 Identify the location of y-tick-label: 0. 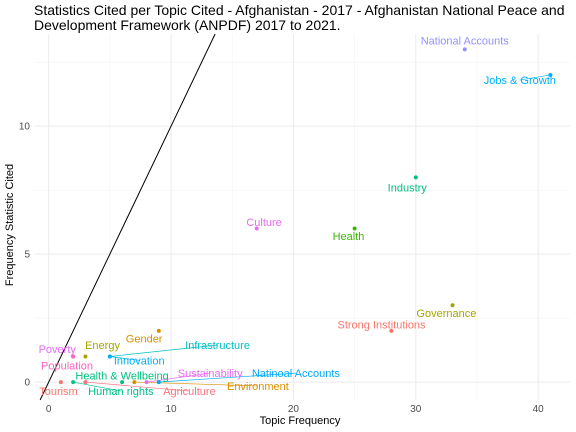
(27, 383).